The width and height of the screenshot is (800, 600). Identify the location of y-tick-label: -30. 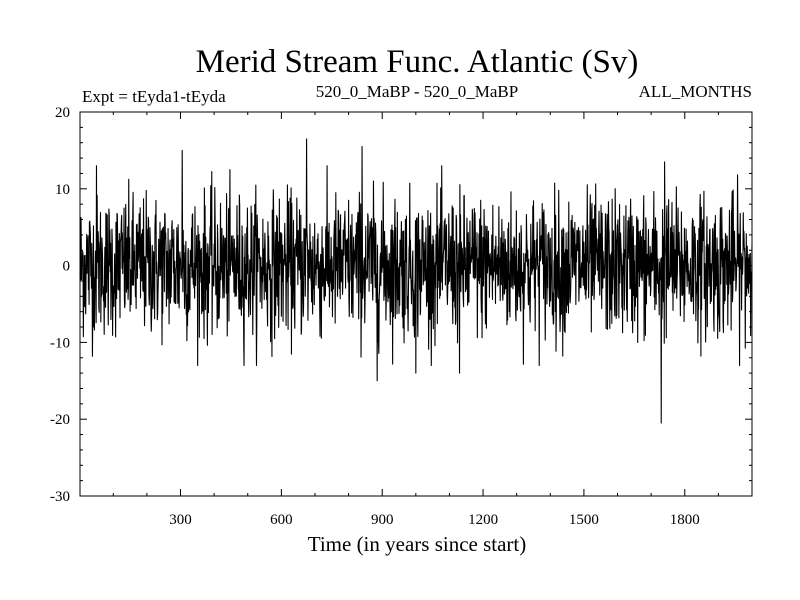
(60, 497).